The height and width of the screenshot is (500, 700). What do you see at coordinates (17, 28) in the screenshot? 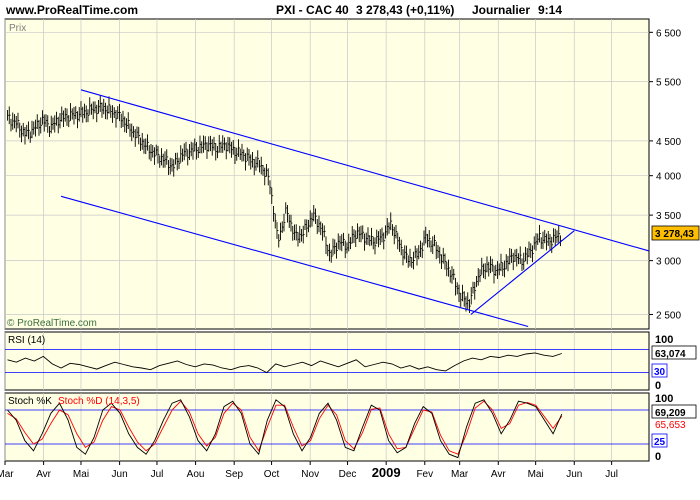
I see `price-panel-label: Prix` at bounding box center [17, 28].